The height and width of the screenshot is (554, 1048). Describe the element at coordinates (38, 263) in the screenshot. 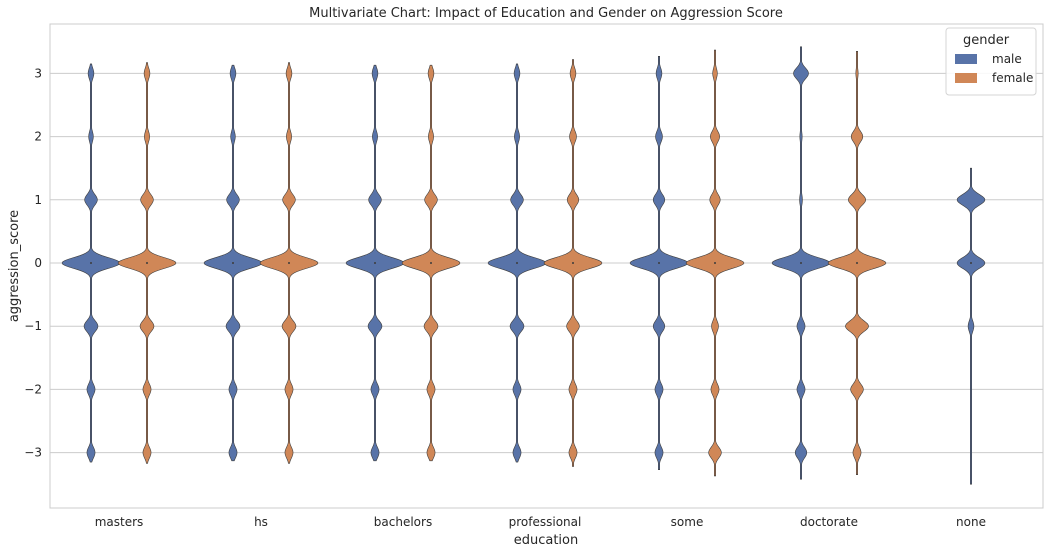

I see `y-tick-label: 0` at that location.